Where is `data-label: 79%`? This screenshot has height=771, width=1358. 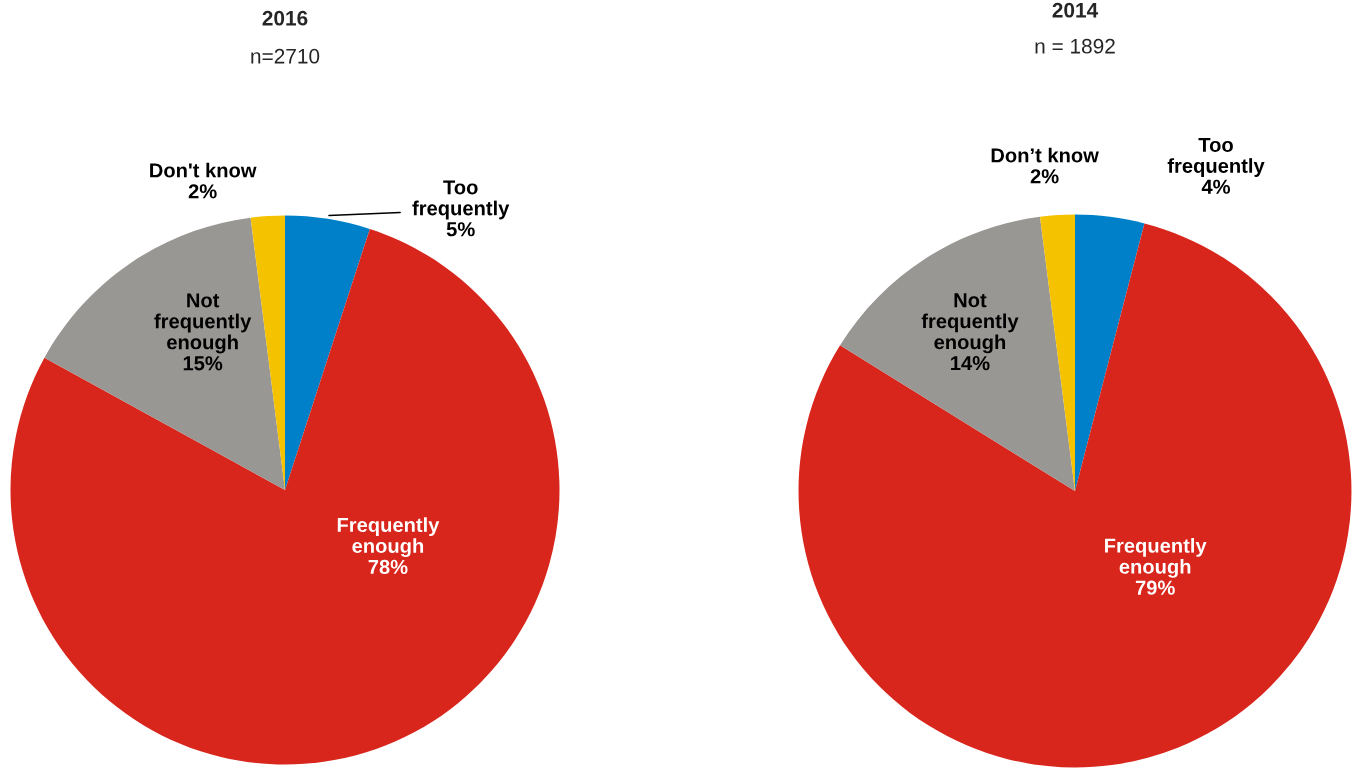
data-label: 79% is located at coordinates (1155, 587).